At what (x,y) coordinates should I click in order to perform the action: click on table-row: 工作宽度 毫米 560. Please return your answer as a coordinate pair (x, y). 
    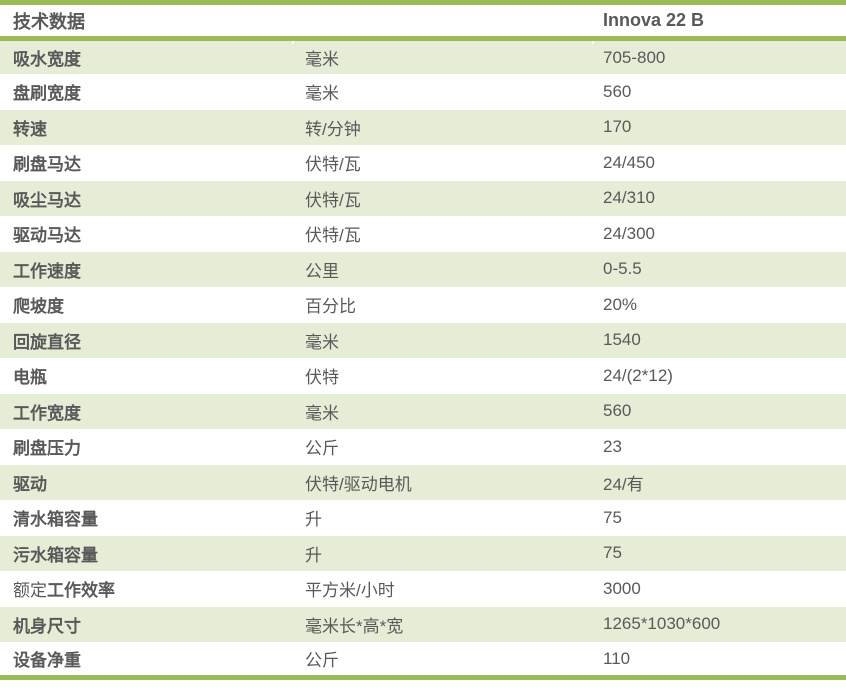
    Looking at the image, I should click on (423, 411).